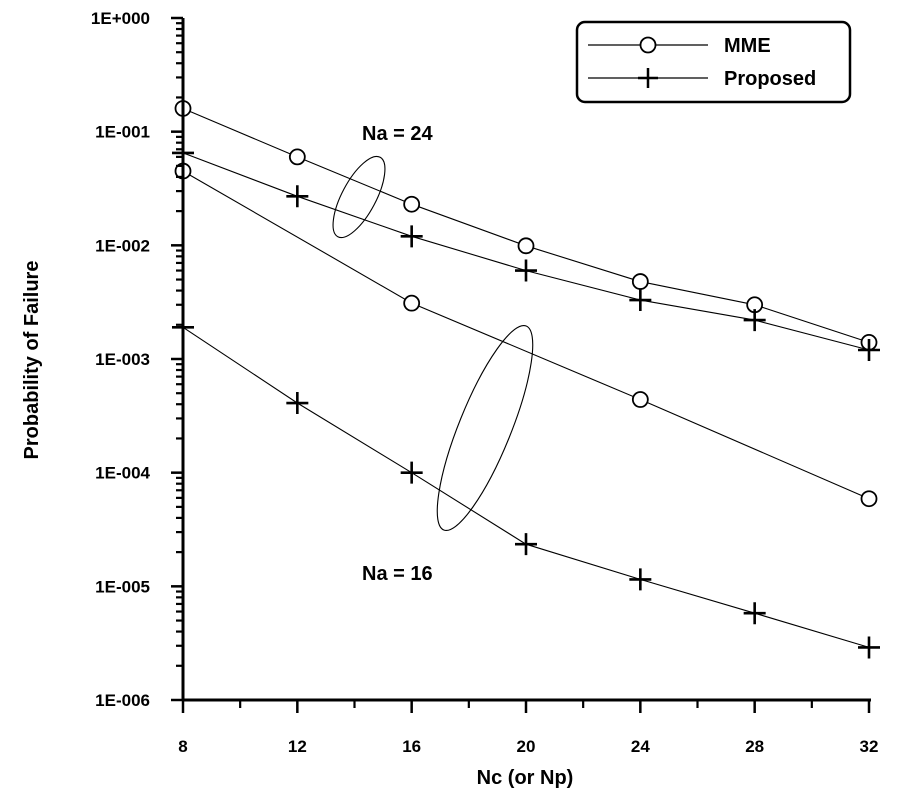 The width and height of the screenshot is (900, 800). I want to click on y-tick-label: 1E+000, so click(120, 18).